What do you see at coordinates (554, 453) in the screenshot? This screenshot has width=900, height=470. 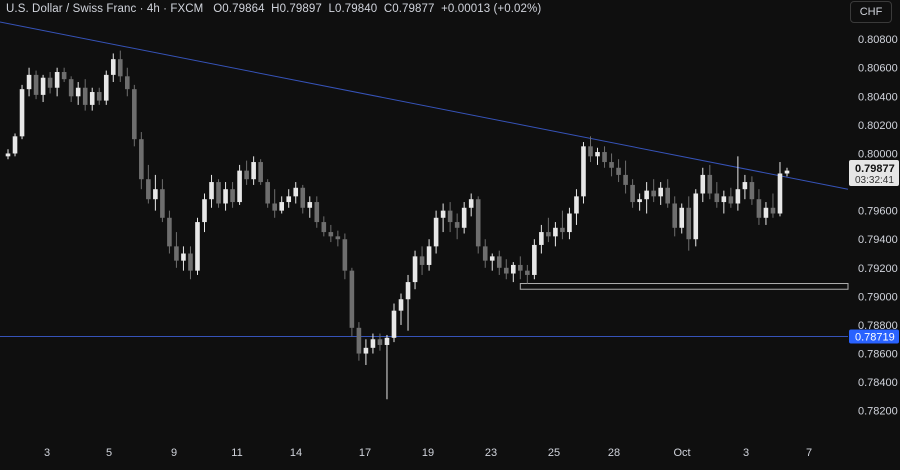 I see `x-tick-label: 25` at bounding box center [554, 453].